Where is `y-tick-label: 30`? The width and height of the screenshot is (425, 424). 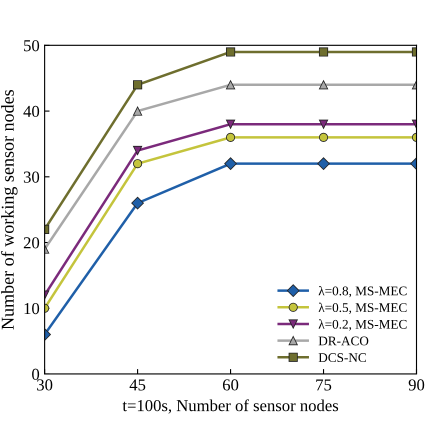 y-tick-label: 30 is located at coordinates (32, 177).